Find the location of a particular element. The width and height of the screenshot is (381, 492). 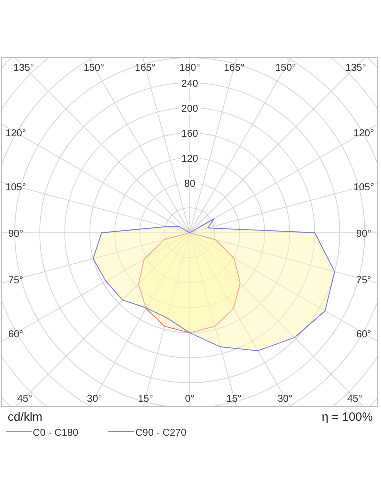

y-tick-label: 240 is located at coordinates (190, 84).